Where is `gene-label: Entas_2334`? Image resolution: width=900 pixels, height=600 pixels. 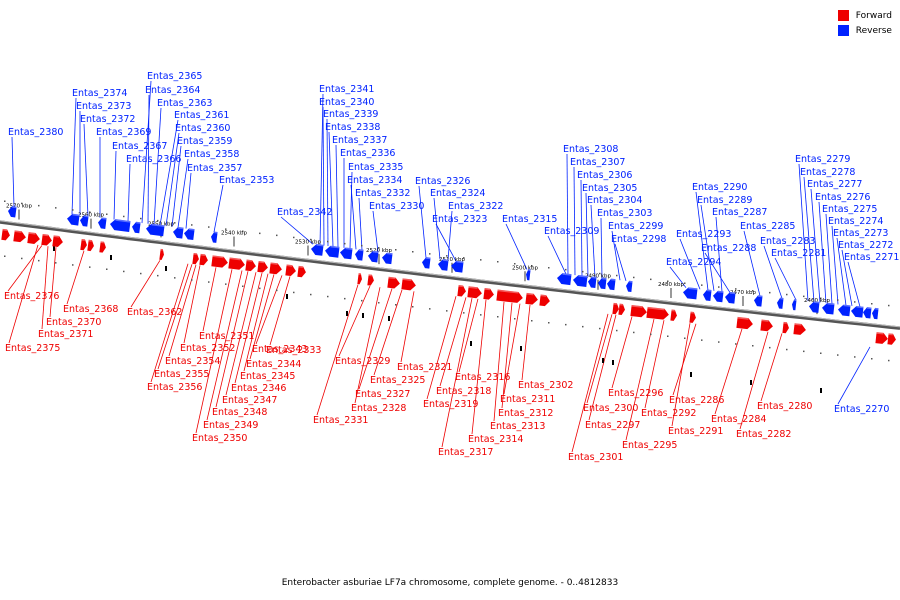
gene-label: Entas_2334 is located at coordinates (374, 180).